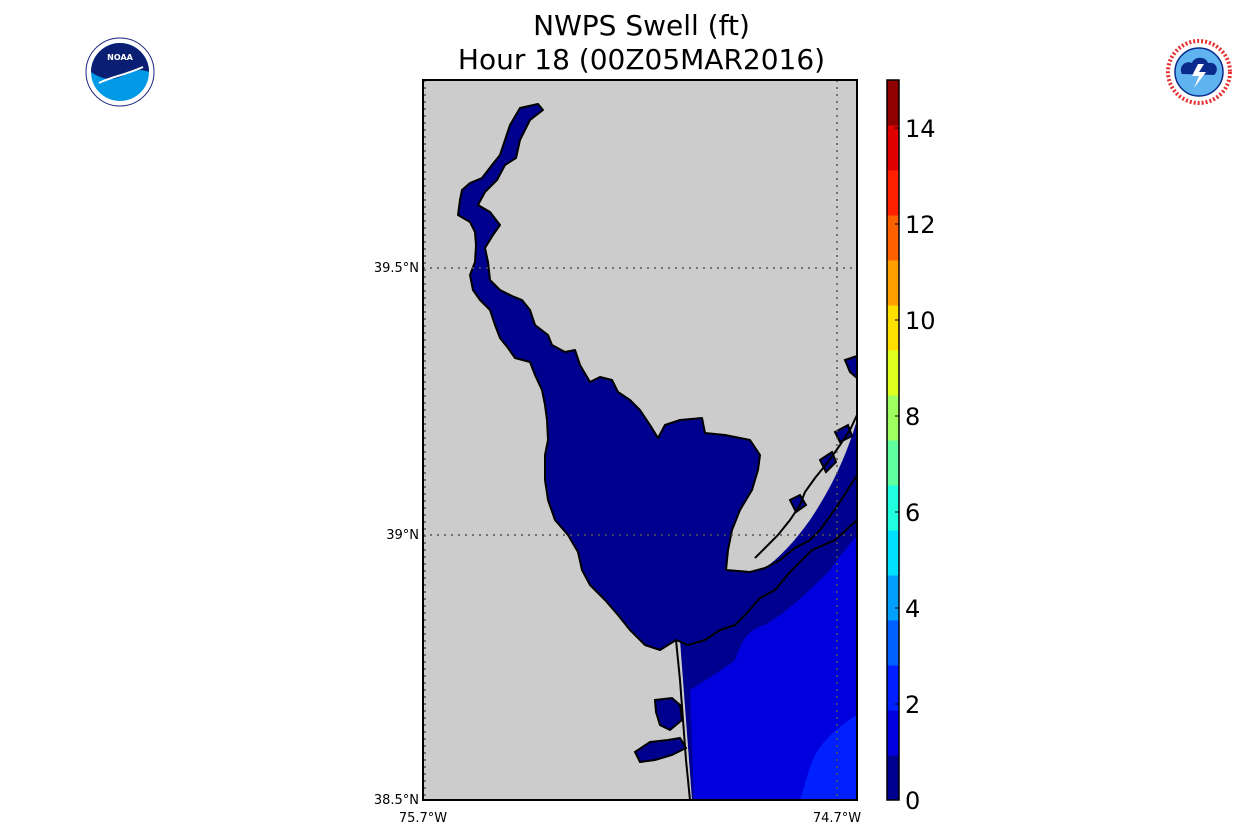 This screenshot has height=837, width=1259. What do you see at coordinates (920, 321) in the screenshot?
I see `colorbar-tick-label: 10` at bounding box center [920, 321].